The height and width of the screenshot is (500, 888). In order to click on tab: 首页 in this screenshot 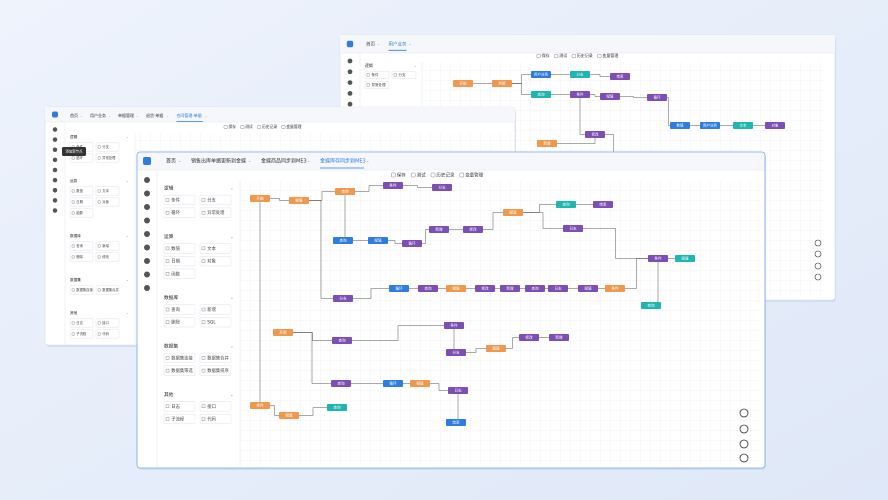, I will do `click(370, 44)`.